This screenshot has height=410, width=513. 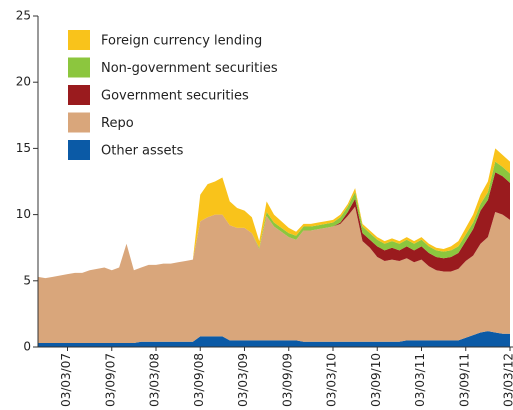 What do you see at coordinates (274, 339) in the screenshot?
I see `area` at bounding box center [274, 339].